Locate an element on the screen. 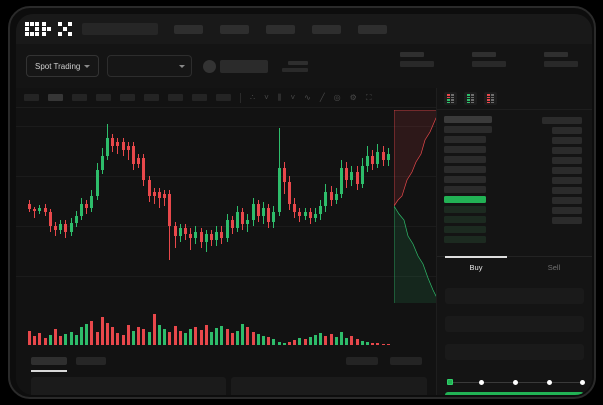 This screenshot has height=405, width=603. tab-buy: Buy is located at coordinates (476, 267).